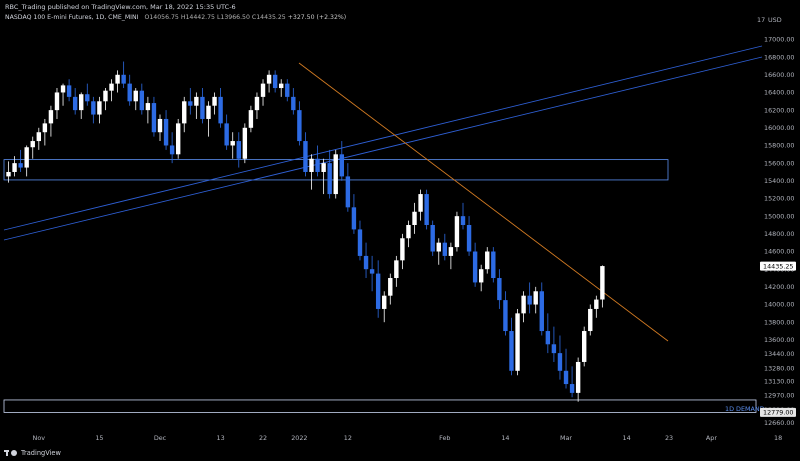 The width and height of the screenshot is (800, 461). Describe the element at coordinates (32, 453) in the screenshot. I see `tradingview-logo: TradingView` at that location.